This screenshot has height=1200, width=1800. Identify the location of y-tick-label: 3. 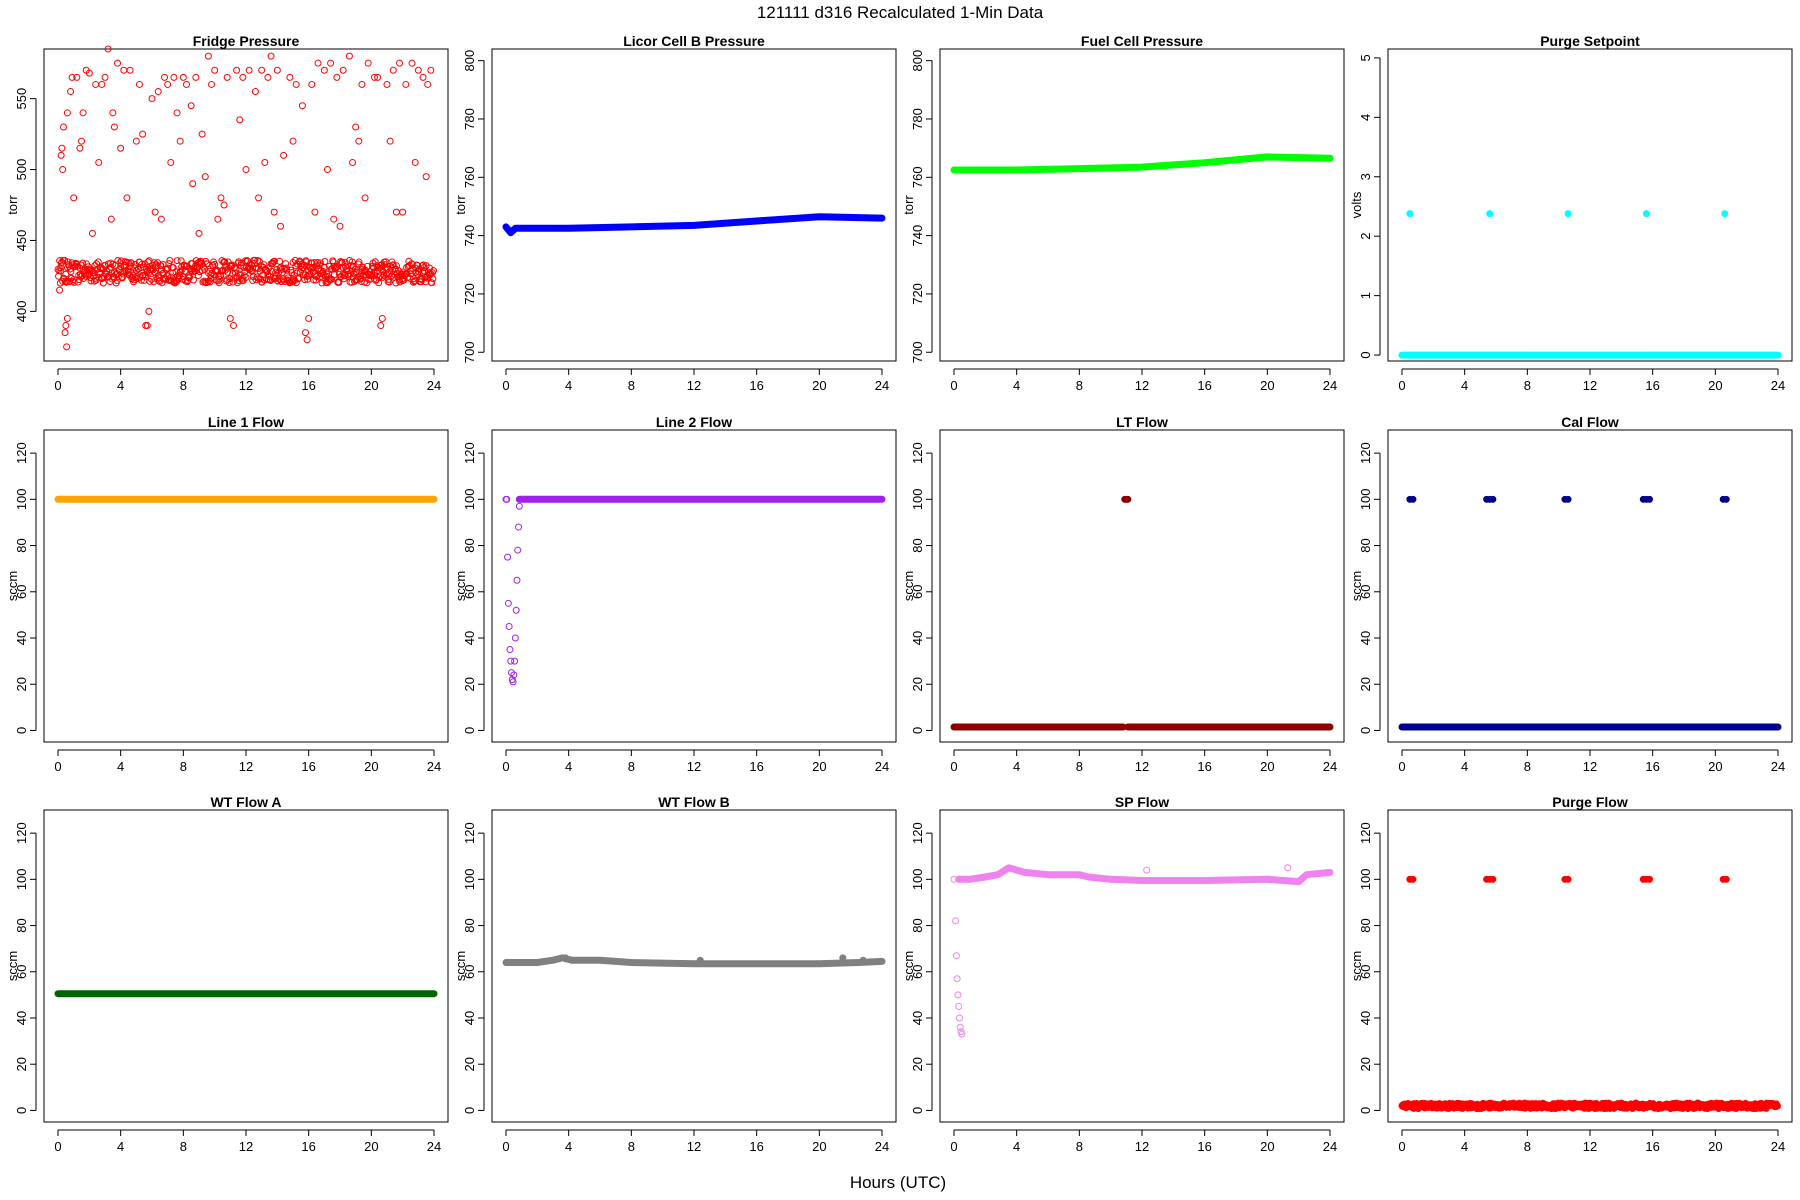
(1365, 176).